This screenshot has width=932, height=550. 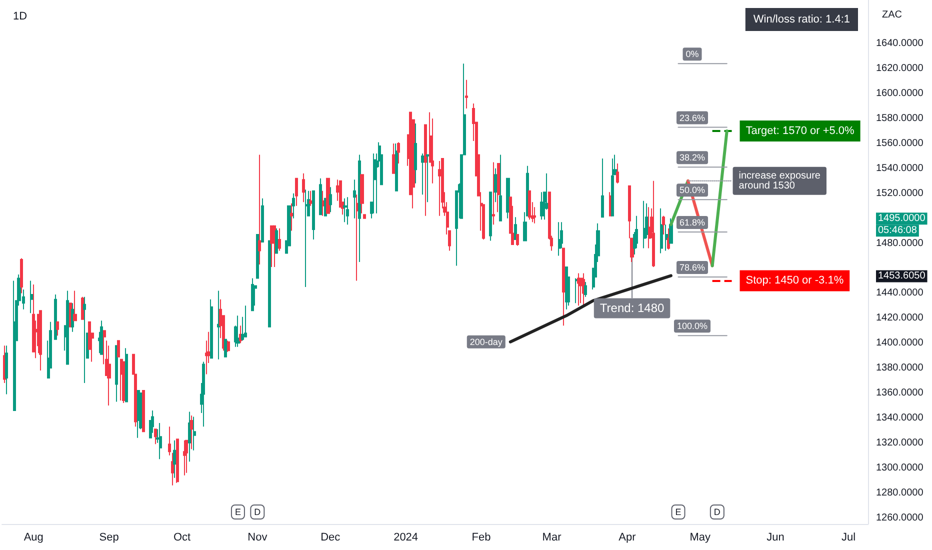 I want to click on annotation: Trend: 1480, so click(x=632, y=308).